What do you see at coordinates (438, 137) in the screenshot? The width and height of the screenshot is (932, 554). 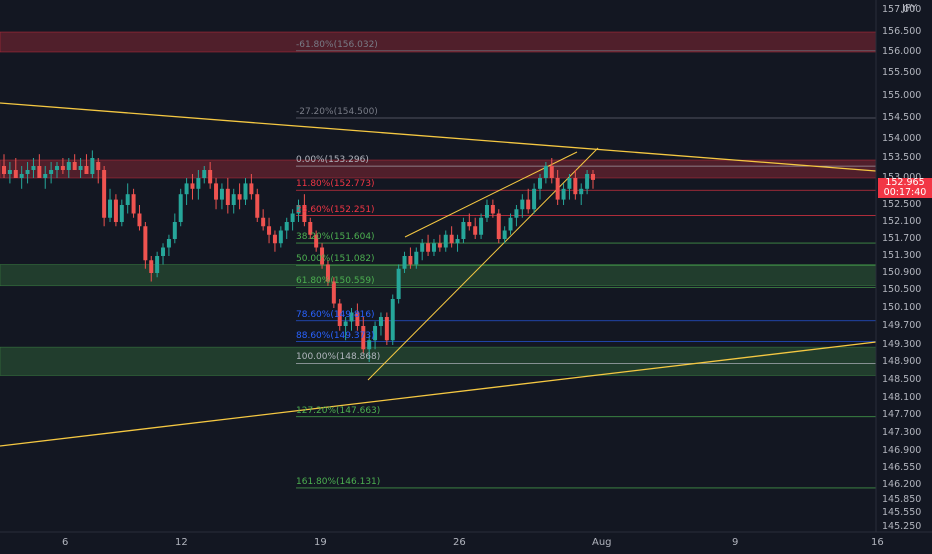 I see `descending-trendline` at bounding box center [438, 137].